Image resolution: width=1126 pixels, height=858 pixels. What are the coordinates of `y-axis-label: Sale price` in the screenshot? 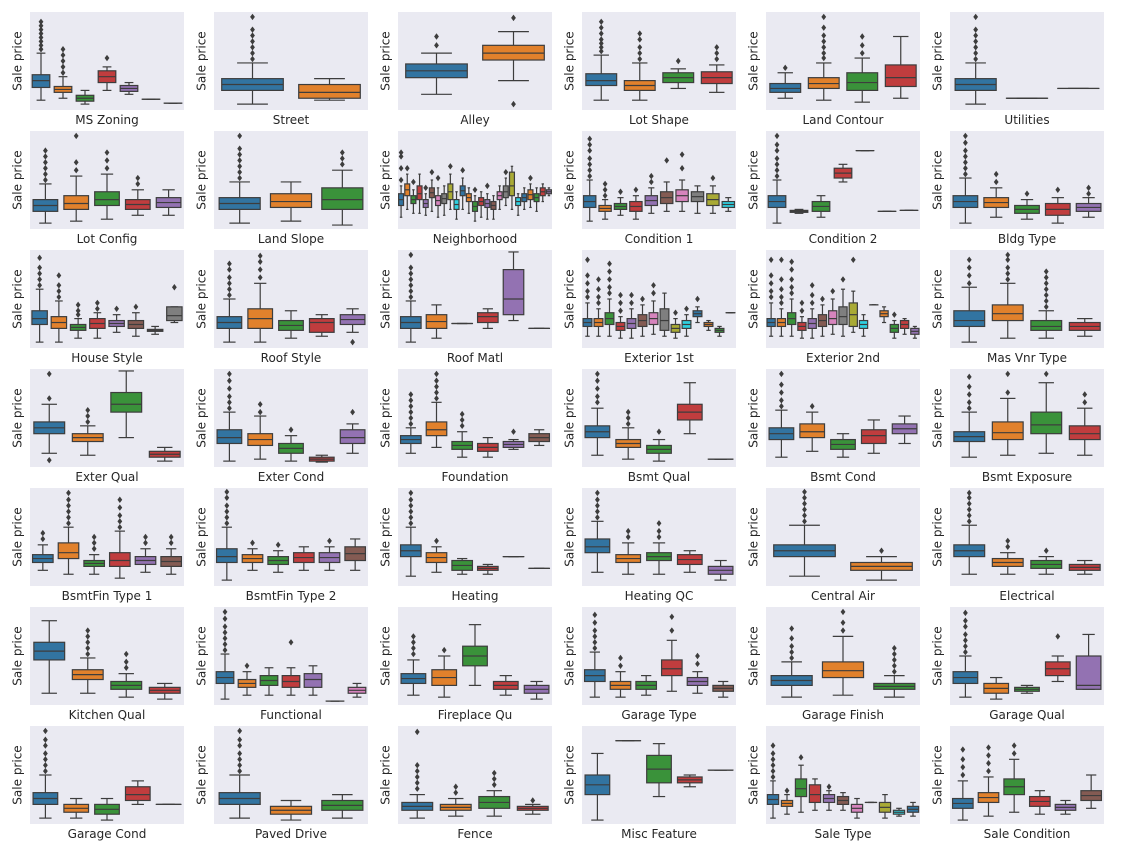 It's located at (570, 536).